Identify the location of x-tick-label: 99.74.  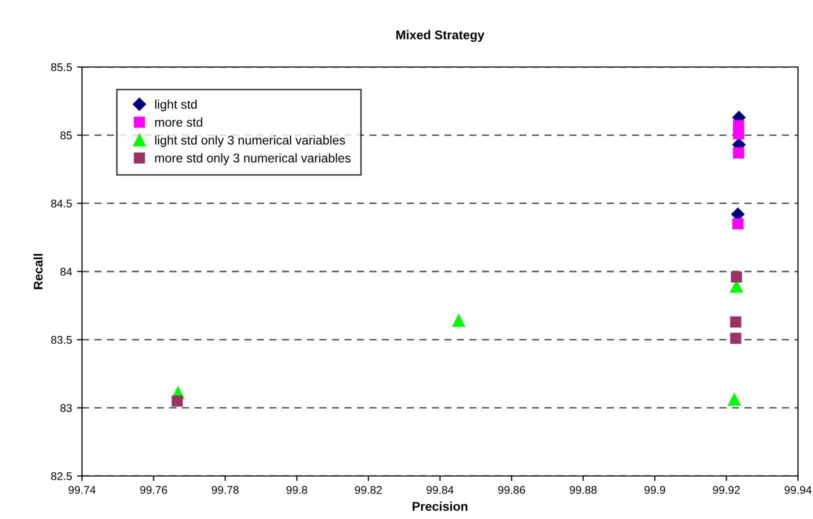
(82, 490).